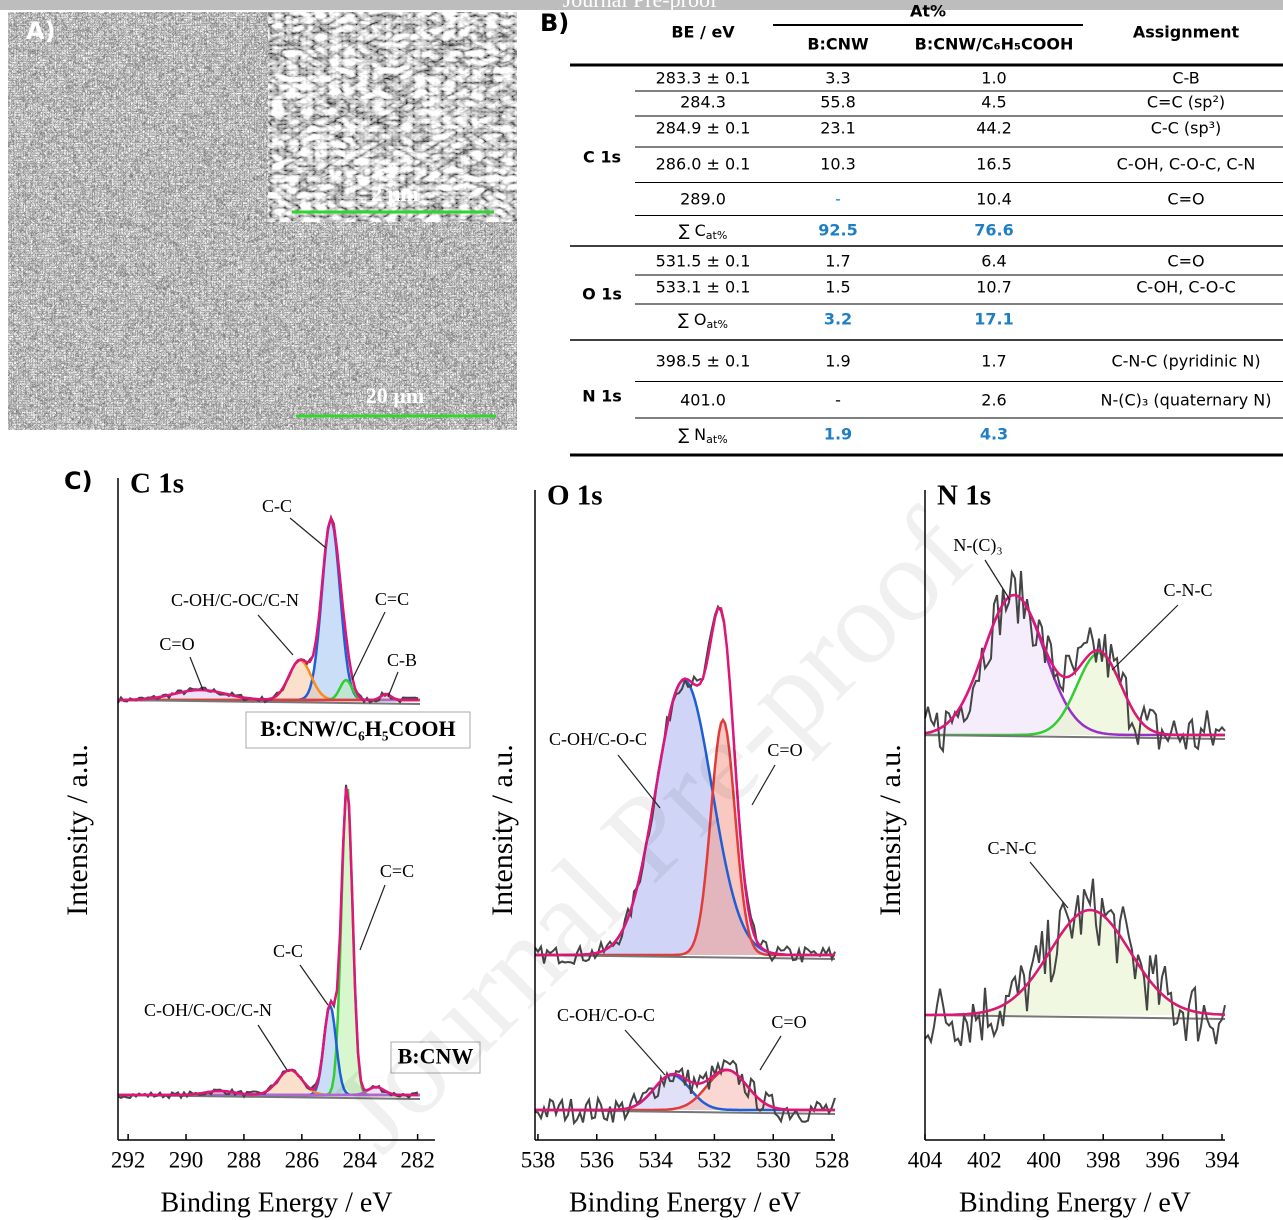 This screenshot has height=1220, width=1283. I want to click on x-tick-label: 402, so click(984, 1159).